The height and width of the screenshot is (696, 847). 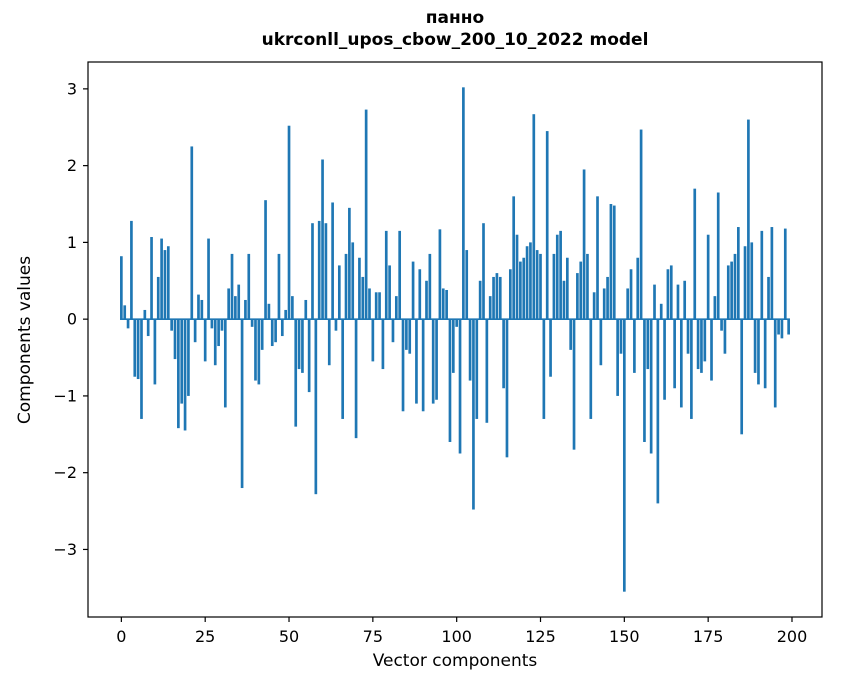 What do you see at coordinates (373, 636) in the screenshot?
I see `x-tick-label: 75` at bounding box center [373, 636].